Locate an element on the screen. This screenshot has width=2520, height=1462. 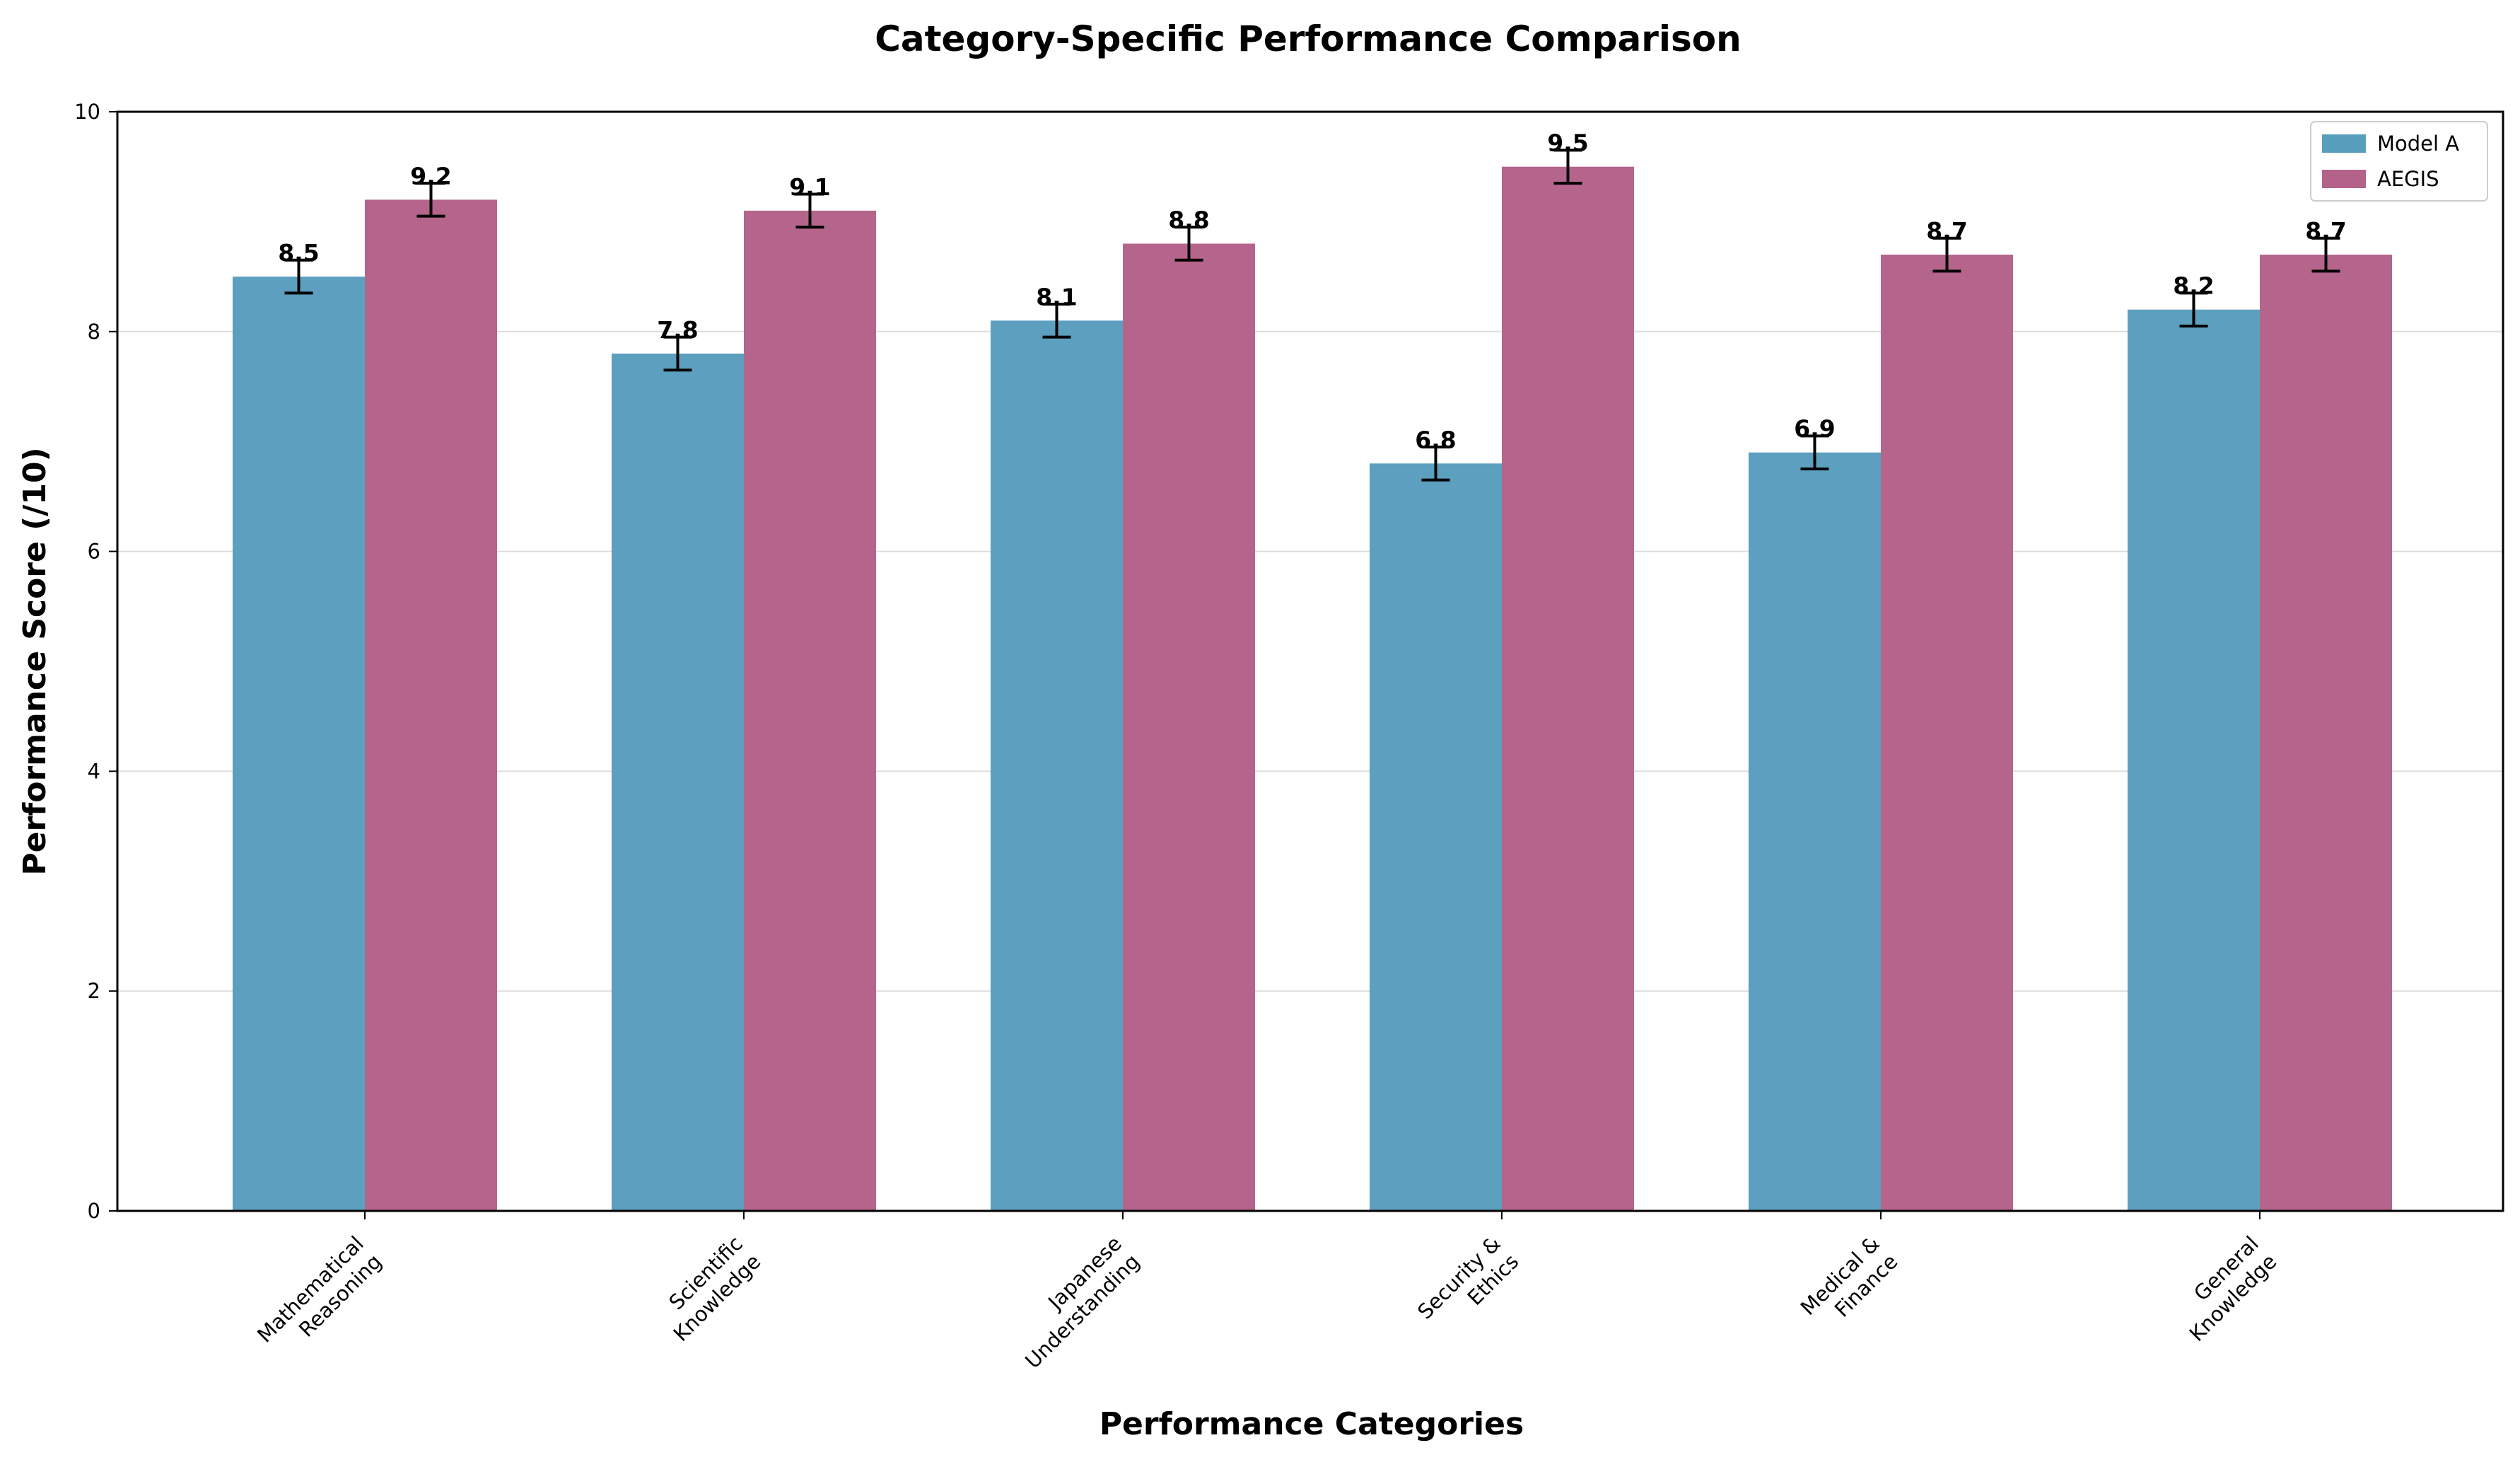
x-axis-label: Performance Categories is located at coordinates (1311, 1424).